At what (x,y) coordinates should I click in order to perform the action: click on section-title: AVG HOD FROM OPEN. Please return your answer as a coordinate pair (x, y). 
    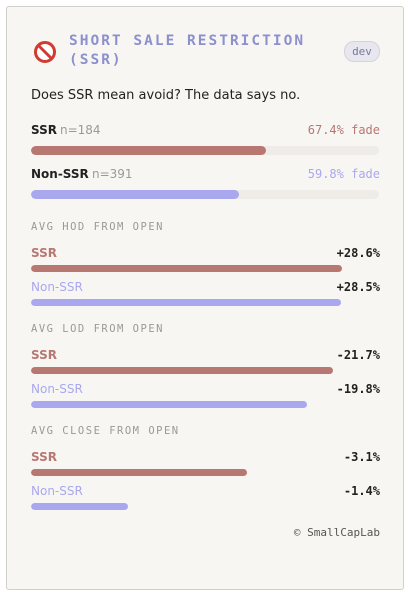
    Looking at the image, I should click on (97, 227).